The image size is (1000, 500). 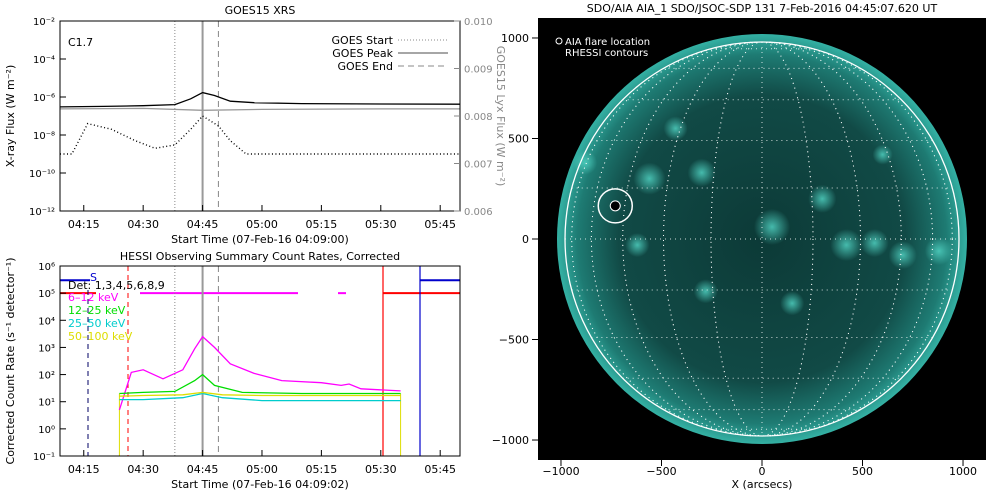 What do you see at coordinates (143, 469) in the screenshot?
I see `hessi-xtick-label: 04:30` at bounding box center [143, 469].